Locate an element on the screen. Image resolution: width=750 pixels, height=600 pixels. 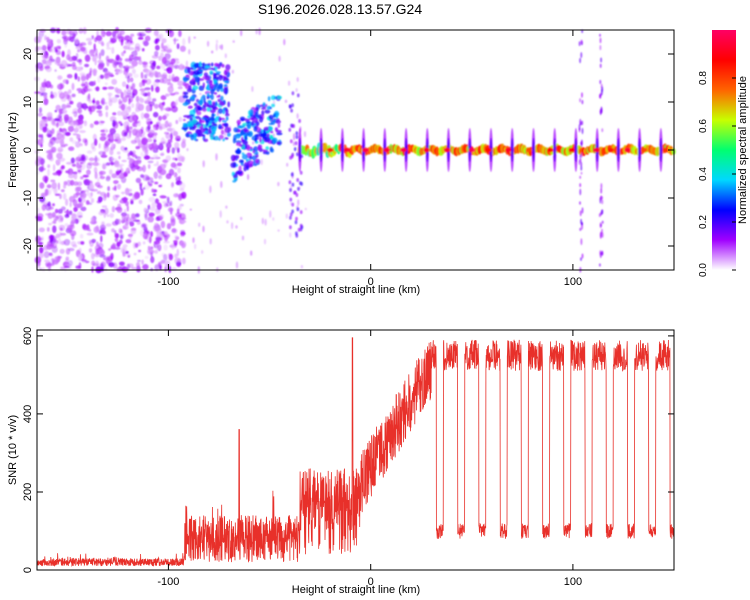
y-tick-label: 600 is located at coordinates (28, 336).